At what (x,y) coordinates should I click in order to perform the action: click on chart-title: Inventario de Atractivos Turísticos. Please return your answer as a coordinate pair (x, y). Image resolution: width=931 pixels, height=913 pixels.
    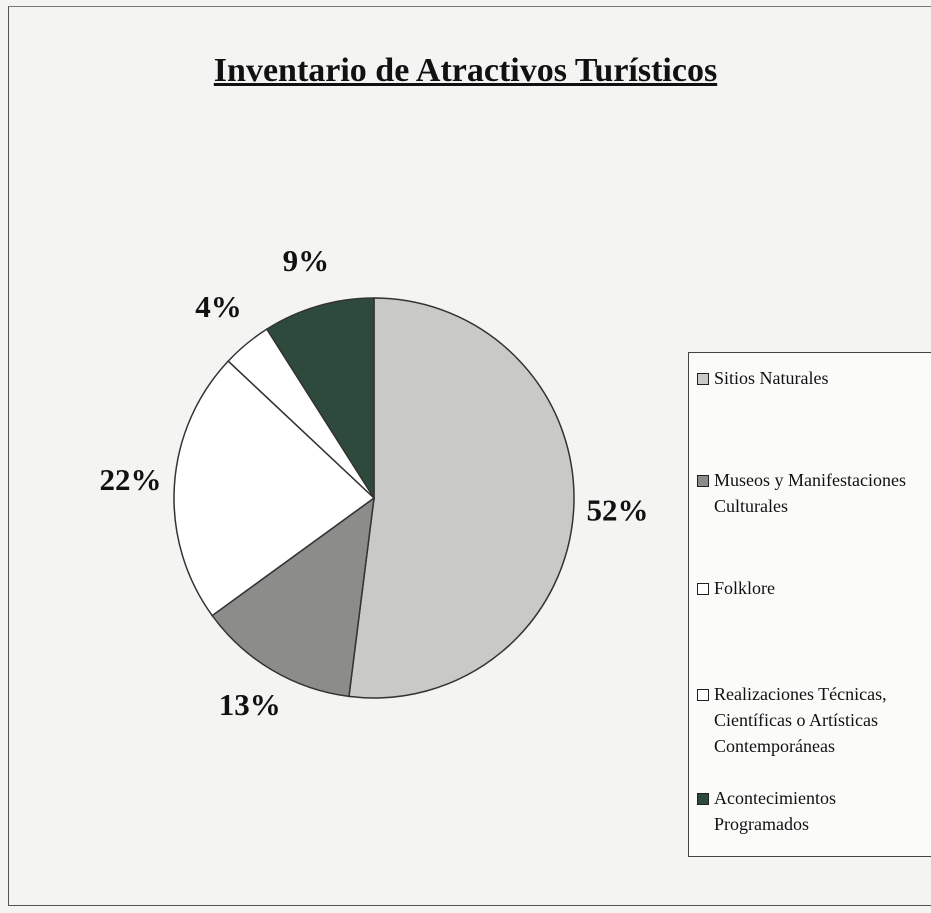
    Looking at the image, I should click on (465, 70).